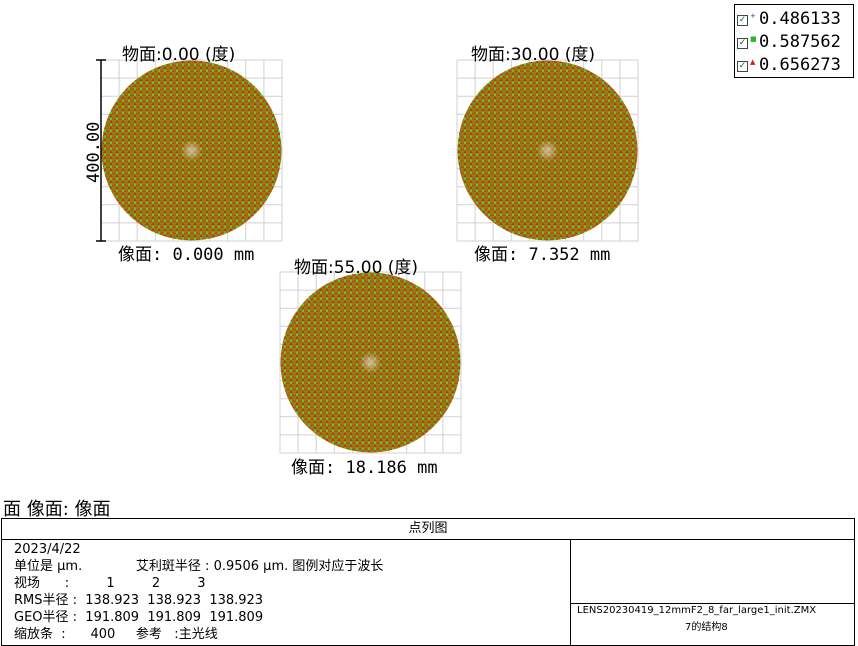  I want to click on image-height-label-2: 像面: 7.352 mm, so click(542, 255).